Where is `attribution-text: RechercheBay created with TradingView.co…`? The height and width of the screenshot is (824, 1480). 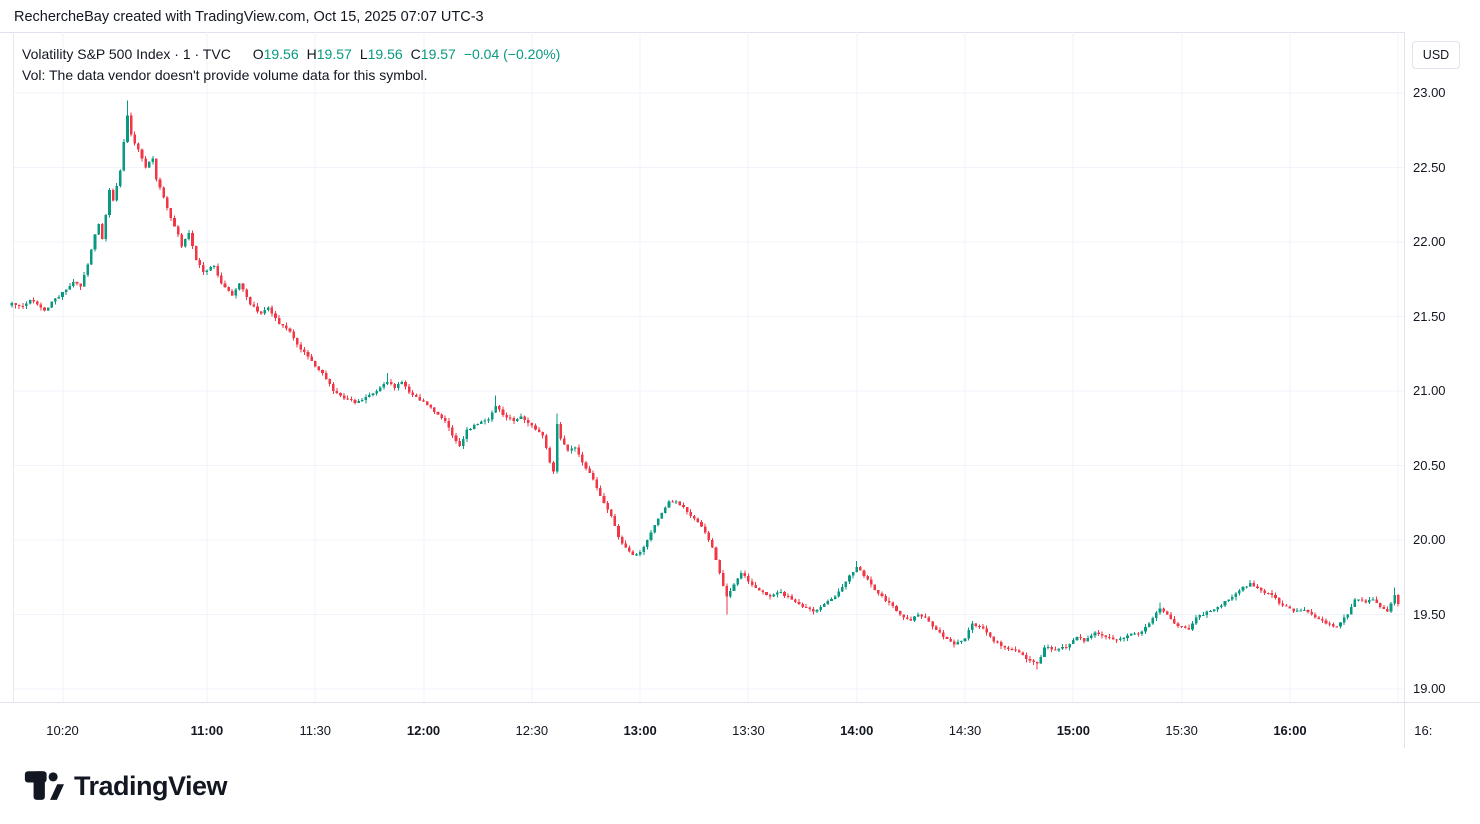
attribution-text: RechercheBay created with TradingView.co… is located at coordinates (249, 17).